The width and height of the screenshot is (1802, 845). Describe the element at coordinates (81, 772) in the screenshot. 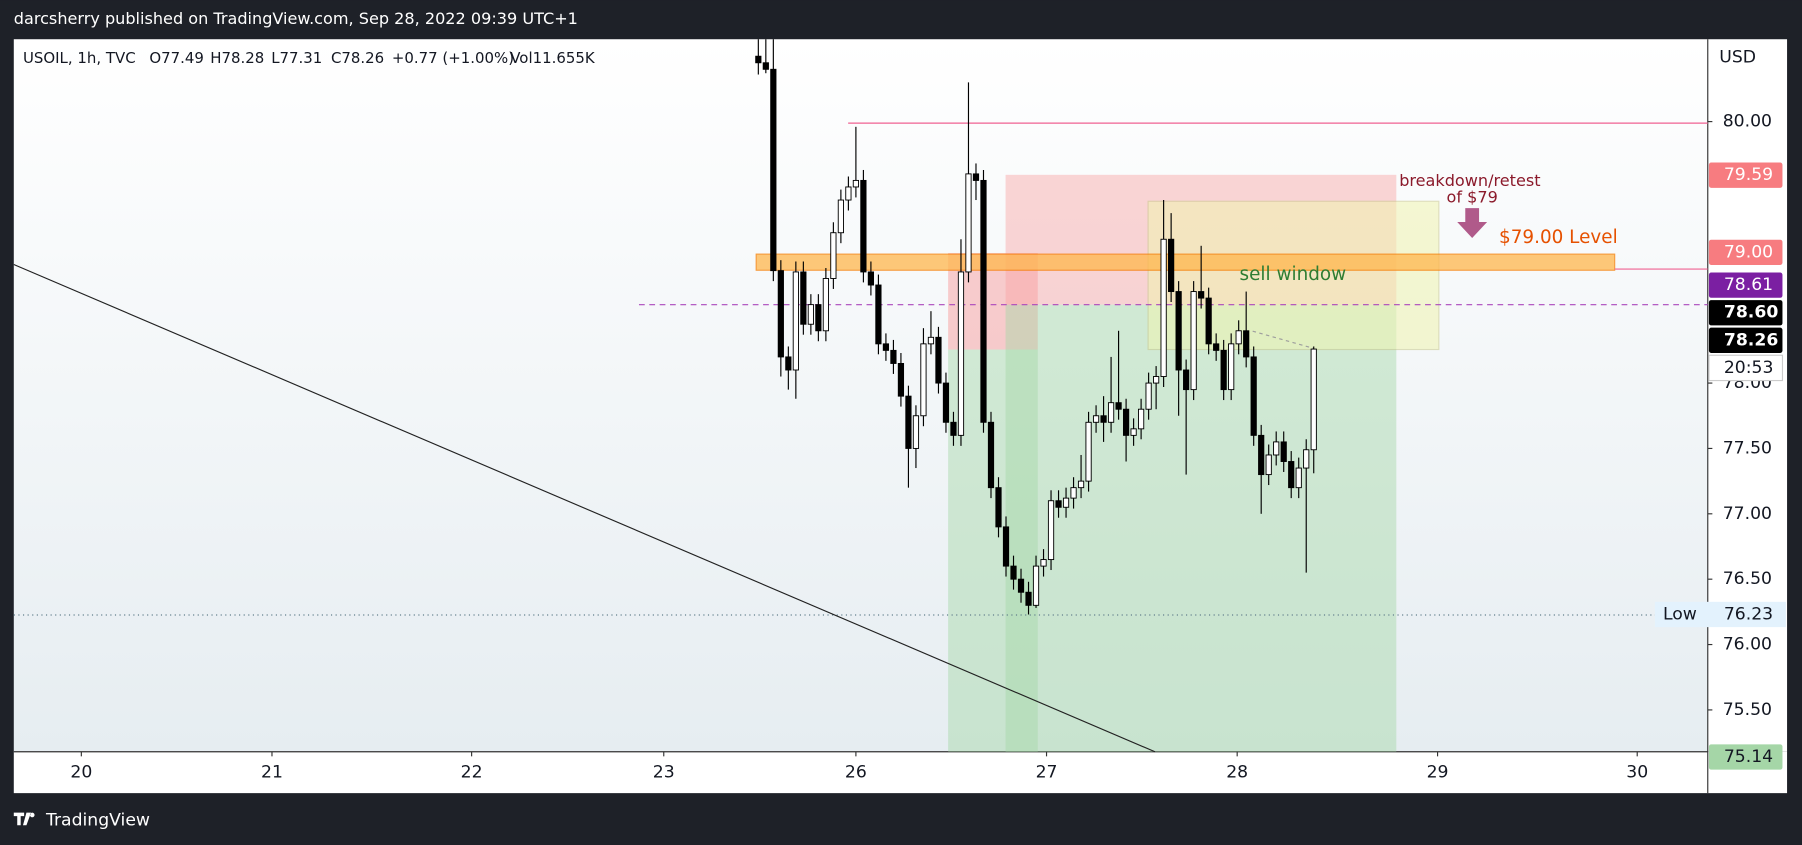

I see `x-tick-label: 20` at that location.